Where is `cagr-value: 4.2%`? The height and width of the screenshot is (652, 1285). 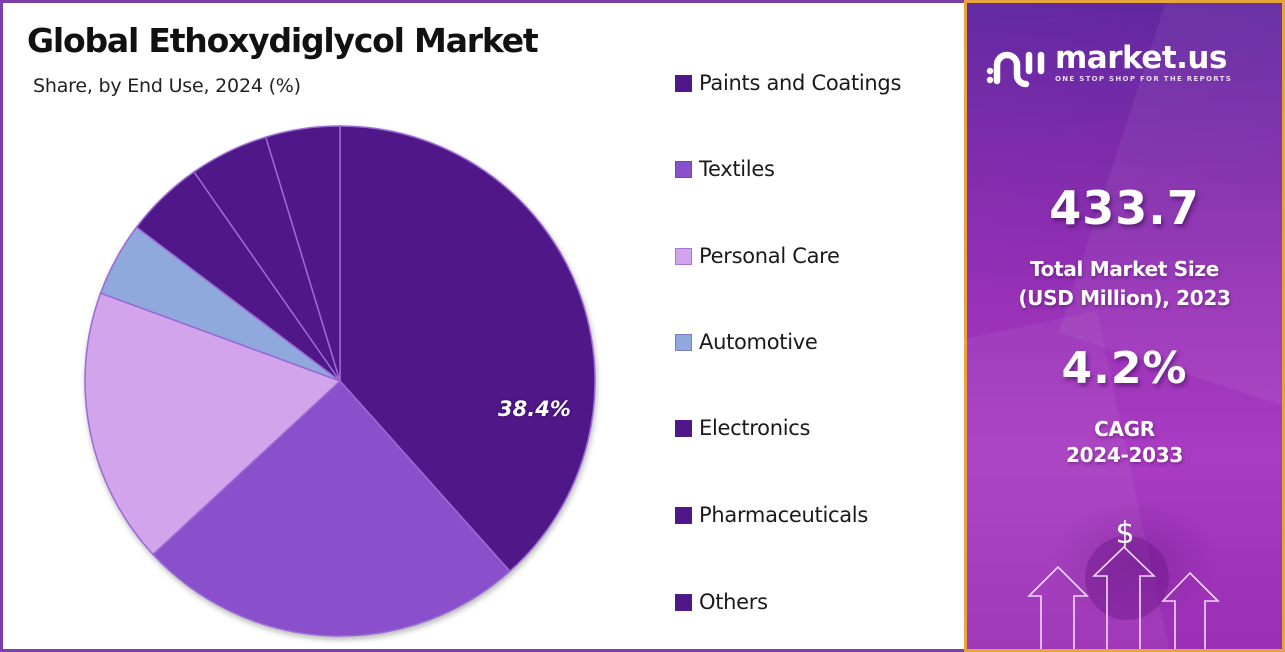 cagr-value: 4.2% is located at coordinates (1124, 368).